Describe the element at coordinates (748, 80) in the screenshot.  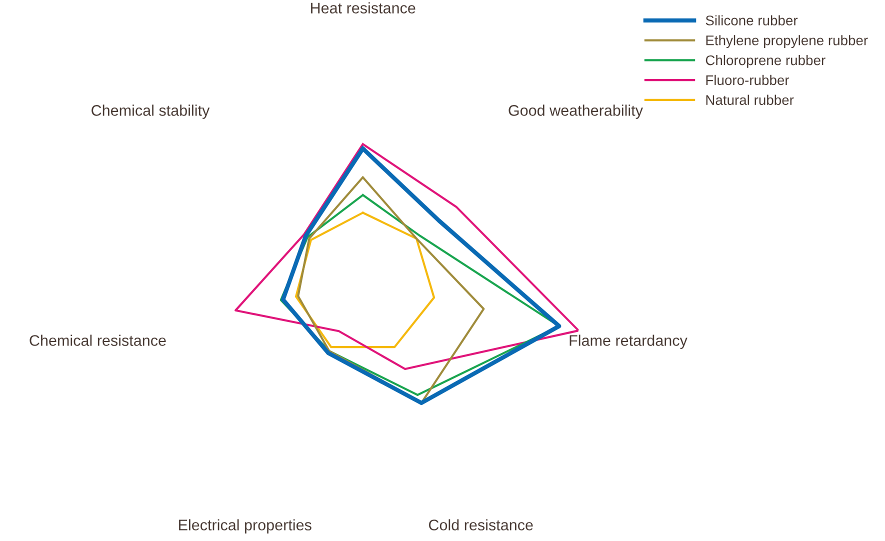
I see `legend-label: Fluoro-rubber` at that location.